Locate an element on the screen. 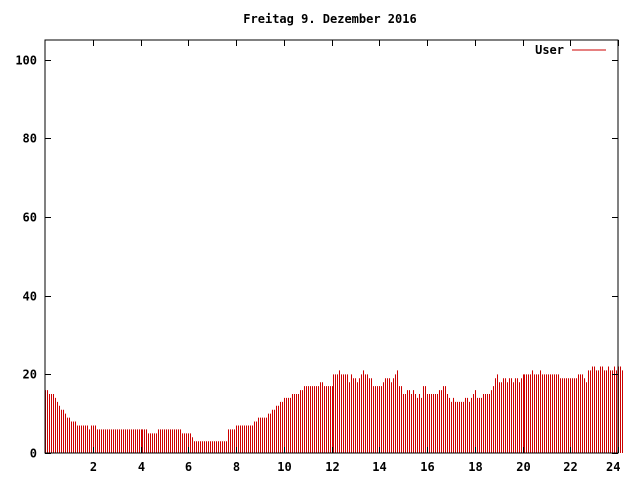 This screenshot has width=640, height=480. x-tick-label: 12 is located at coordinates (332, 467).